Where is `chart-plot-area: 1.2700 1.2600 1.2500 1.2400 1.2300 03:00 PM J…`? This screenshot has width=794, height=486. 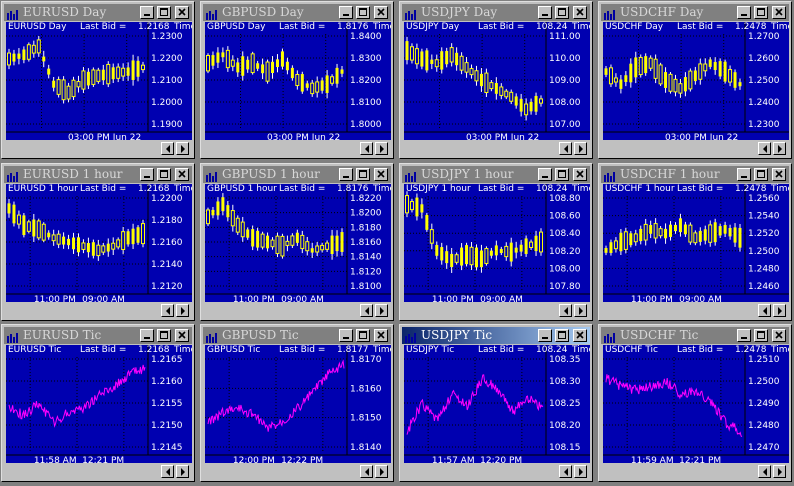 chart-plot-area: 1.2700 1.2600 1.2500 1.2400 1.2300 03:00 PM J… is located at coordinates (696, 81).